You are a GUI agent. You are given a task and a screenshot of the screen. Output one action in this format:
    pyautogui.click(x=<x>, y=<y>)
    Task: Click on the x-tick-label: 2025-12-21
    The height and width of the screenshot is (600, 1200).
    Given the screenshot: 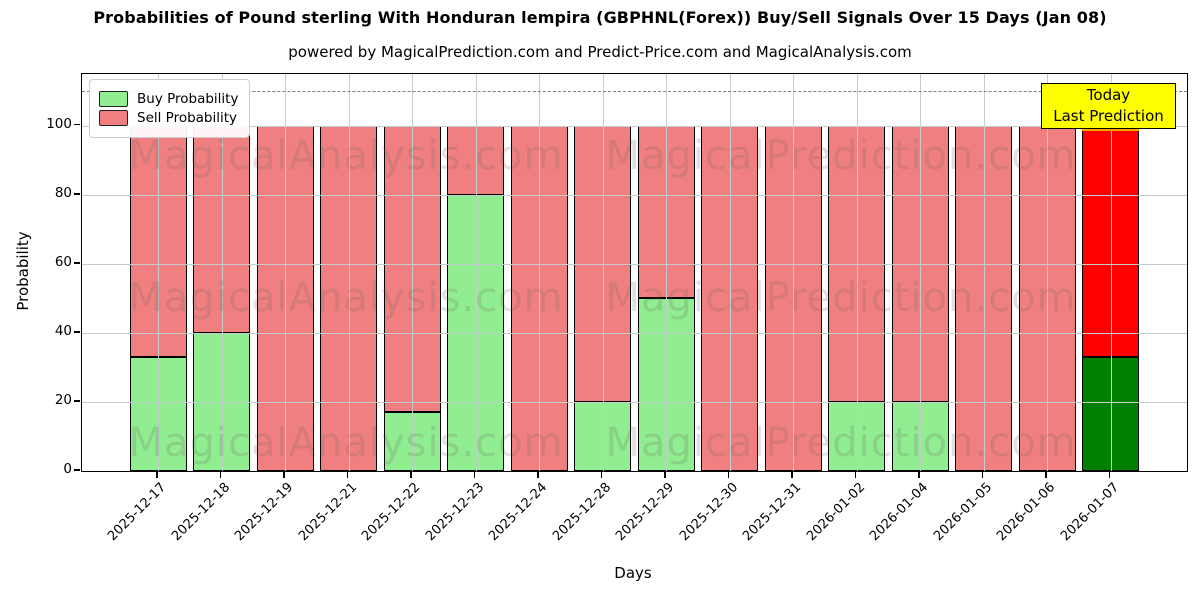 What is the action you would take?
    pyautogui.click(x=328, y=512)
    